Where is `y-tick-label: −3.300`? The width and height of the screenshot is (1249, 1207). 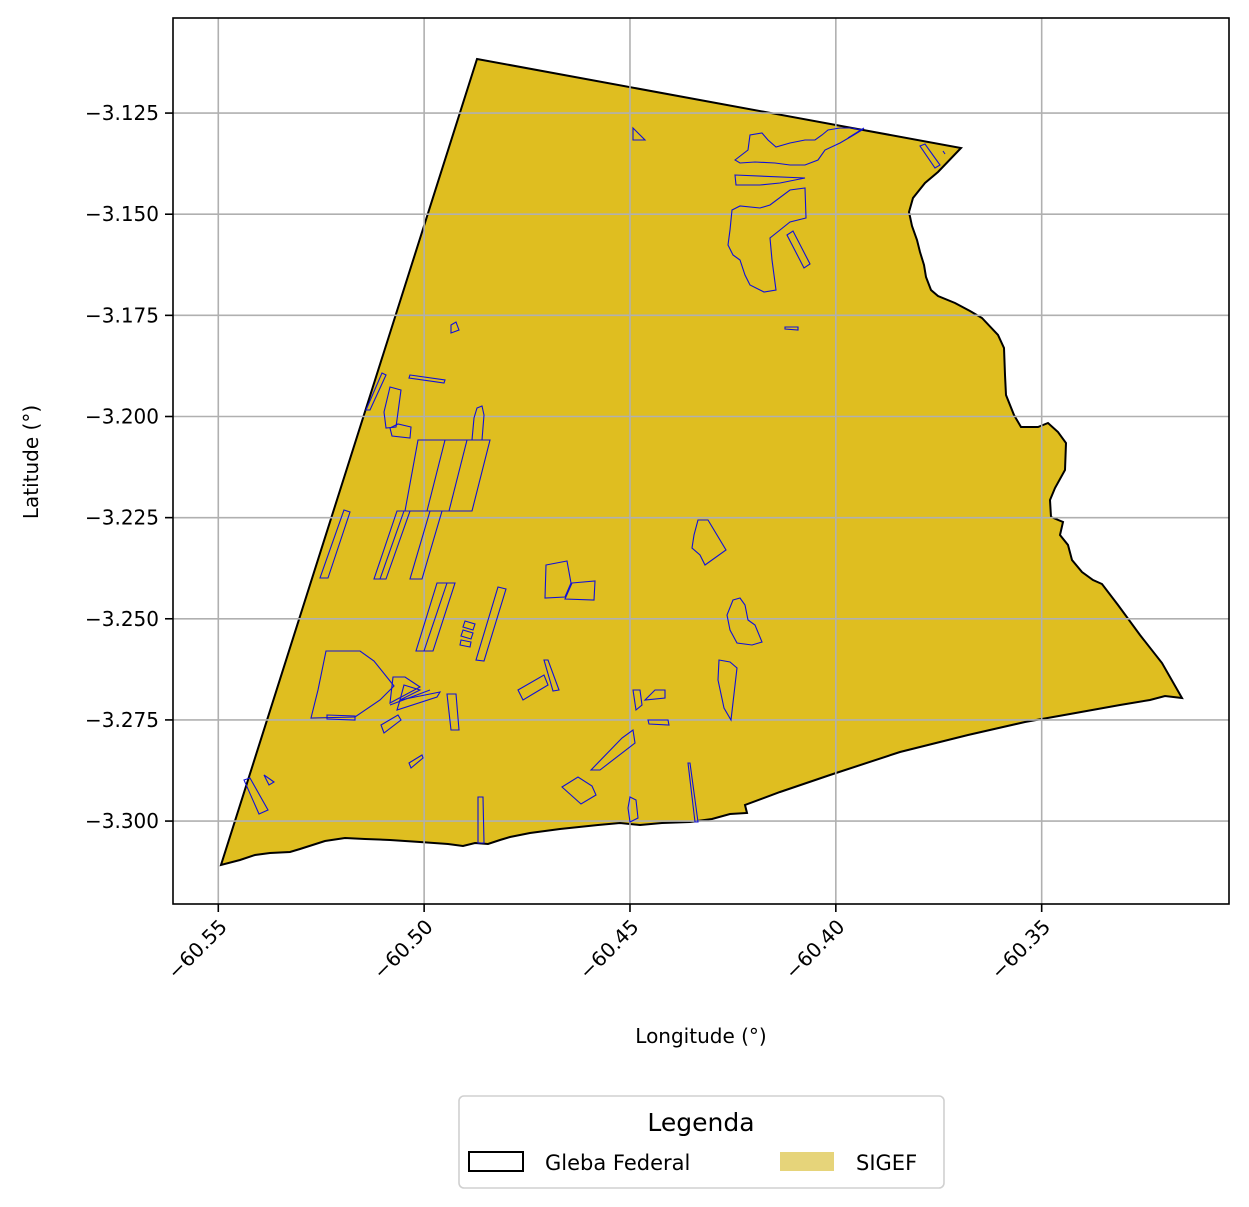
y-tick-label: −3.300 is located at coordinates (122, 821).